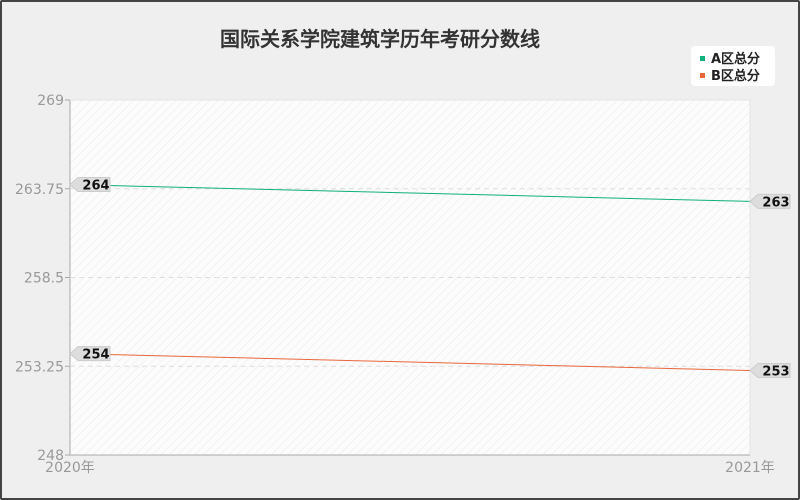  I want to click on y-tick-label: 258.5, so click(44, 279).